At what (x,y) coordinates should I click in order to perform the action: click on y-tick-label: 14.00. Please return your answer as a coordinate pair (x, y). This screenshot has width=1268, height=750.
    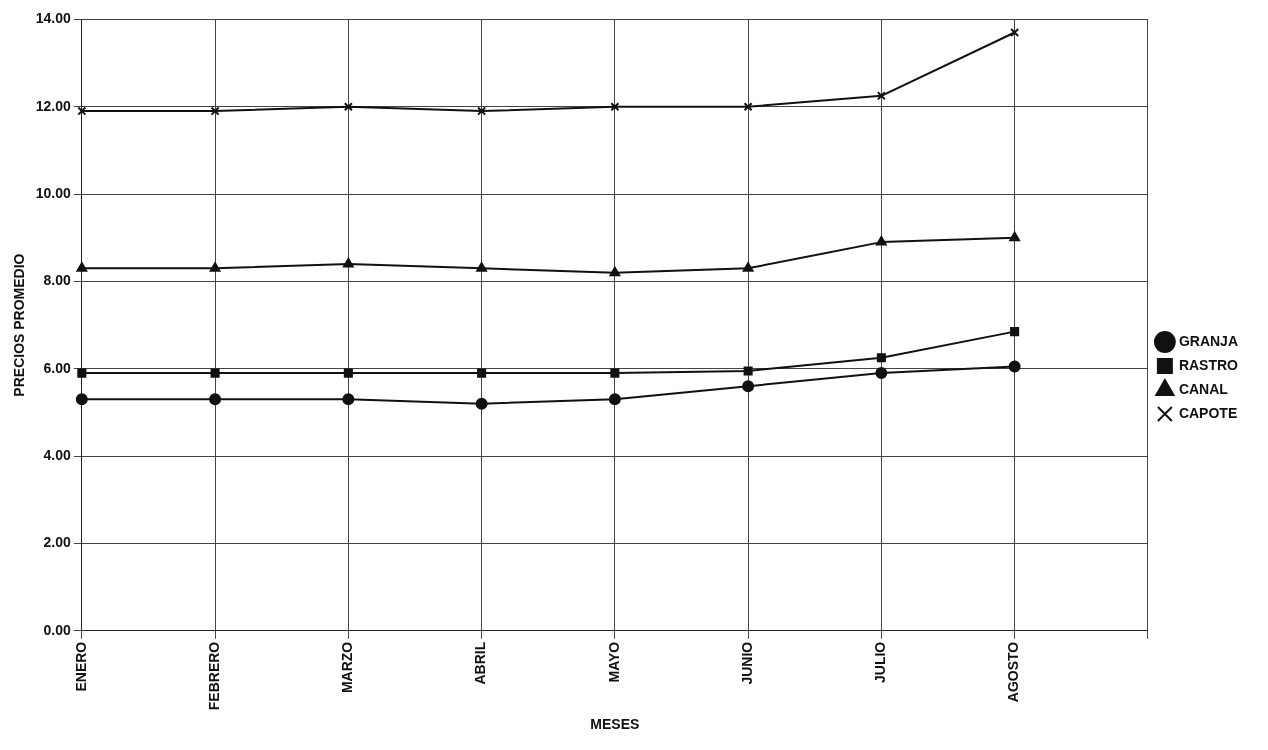
    Looking at the image, I should click on (53, 18).